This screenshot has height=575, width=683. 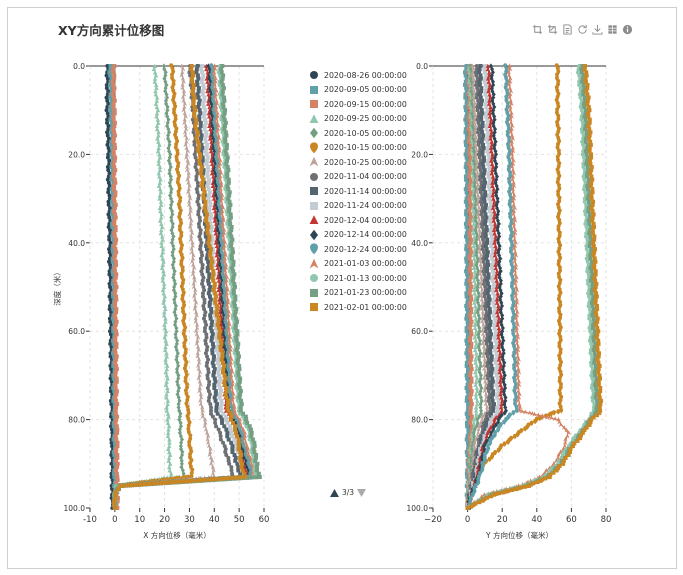 What do you see at coordinates (76, 154) in the screenshot?
I see `y-tick-label: 20.0` at bounding box center [76, 154].